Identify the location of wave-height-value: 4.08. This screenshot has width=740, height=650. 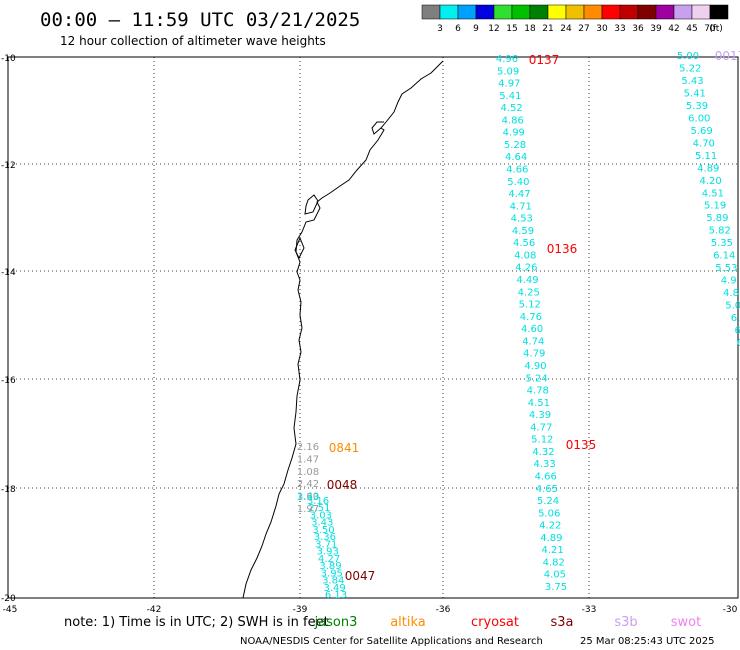
(525, 256).